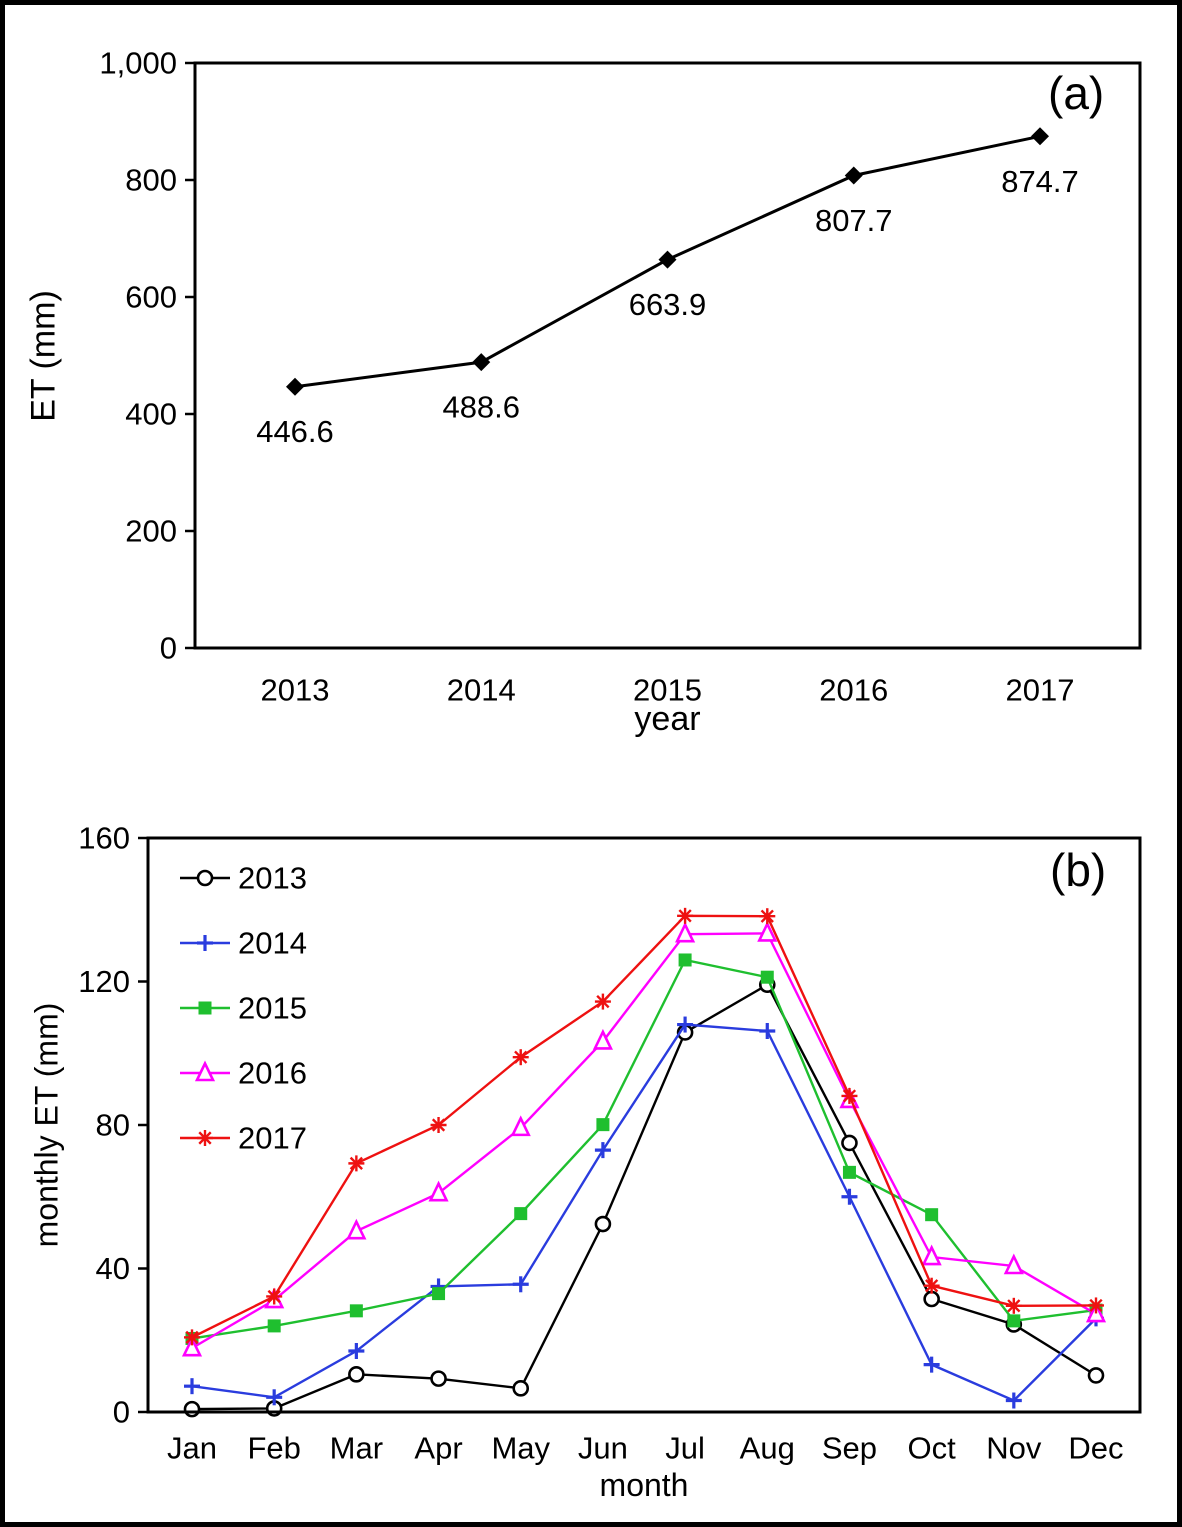 The width and height of the screenshot is (1182, 1527). What do you see at coordinates (645, 1448) in the screenshot?
I see `x-axis: Jan Feb Mar Apr May Jun Jul Aug Sep Oct Nov Dec` at bounding box center [645, 1448].